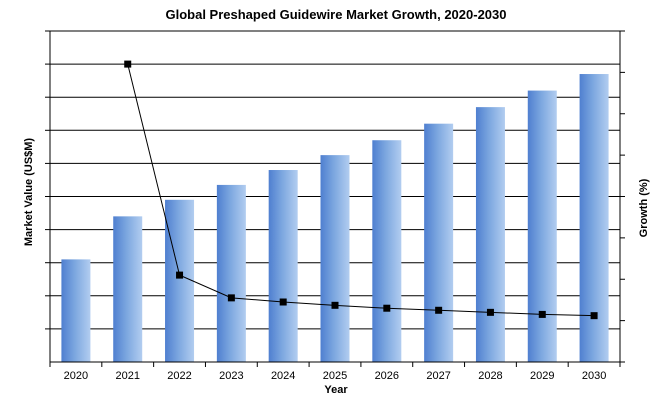  What do you see at coordinates (179, 376) in the screenshot?
I see `x-tick-label: 2022` at bounding box center [179, 376].